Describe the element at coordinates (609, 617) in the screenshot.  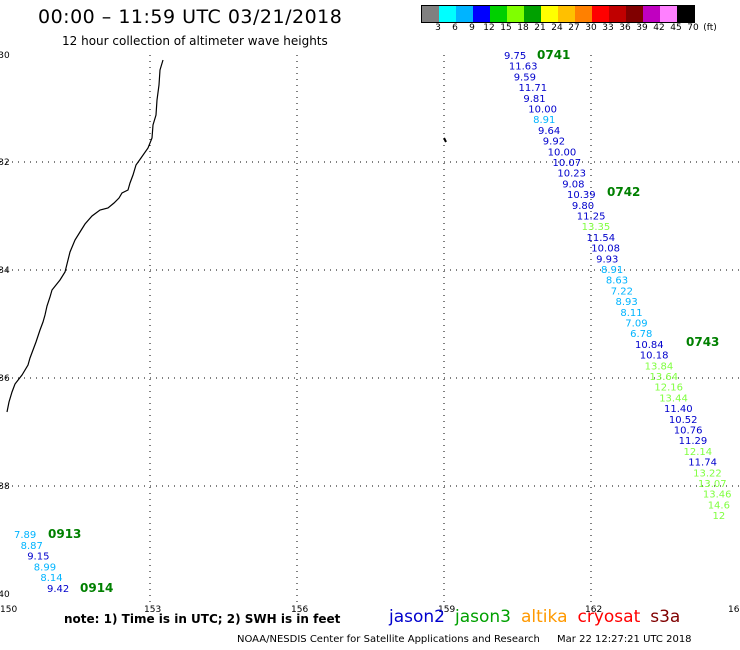
I see `satellite-name-cryosat: cryosat` at that location.